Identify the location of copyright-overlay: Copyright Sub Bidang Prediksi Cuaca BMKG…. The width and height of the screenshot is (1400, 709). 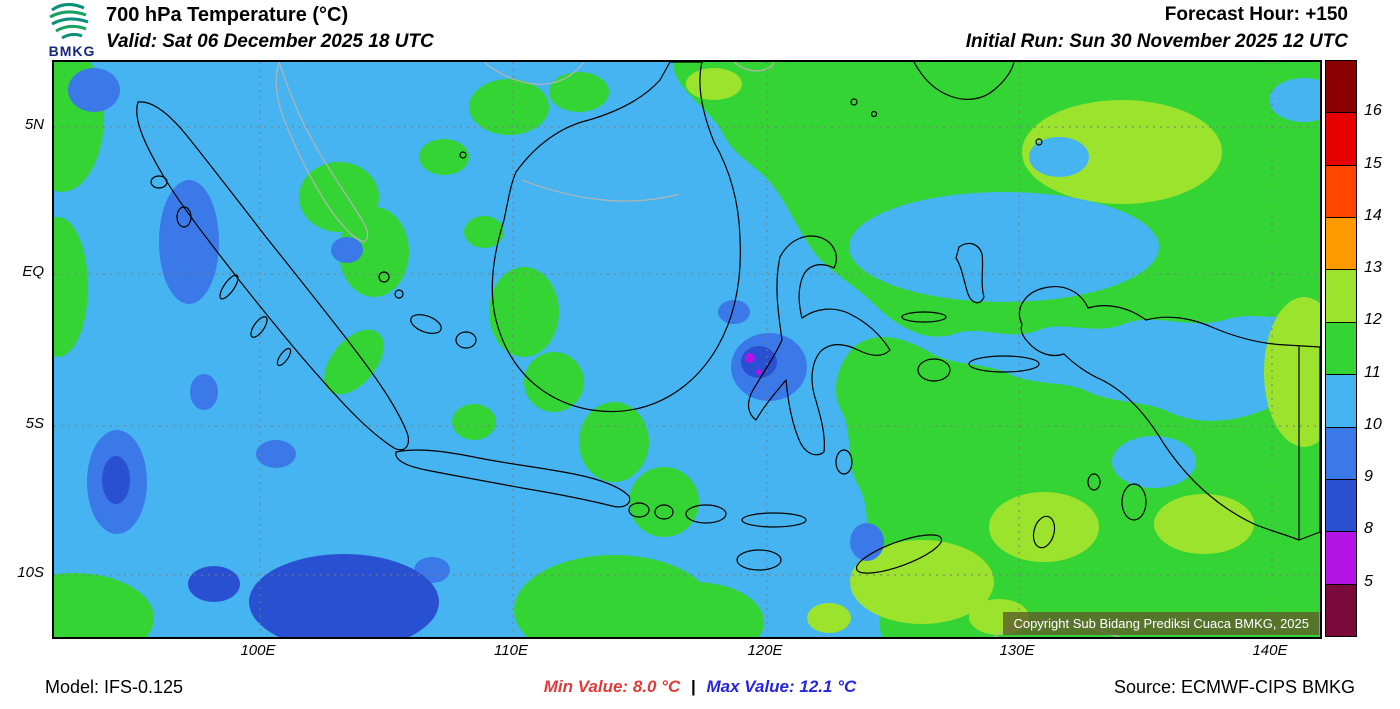
(1161, 623).